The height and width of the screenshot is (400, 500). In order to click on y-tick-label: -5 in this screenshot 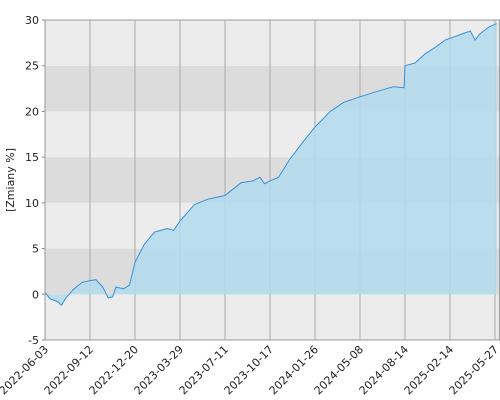, I will do `click(33, 340)`.